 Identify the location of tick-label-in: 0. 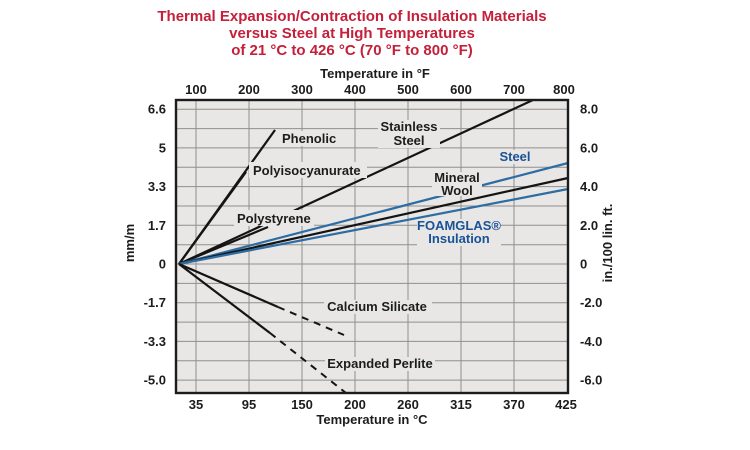
(583, 264).